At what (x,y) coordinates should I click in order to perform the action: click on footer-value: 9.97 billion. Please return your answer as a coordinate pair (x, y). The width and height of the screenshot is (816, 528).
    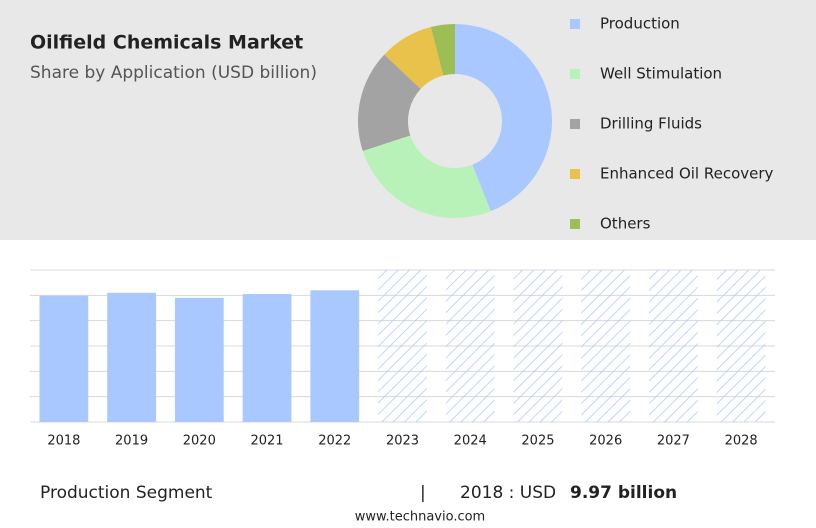
    Looking at the image, I should click on (623, 493).